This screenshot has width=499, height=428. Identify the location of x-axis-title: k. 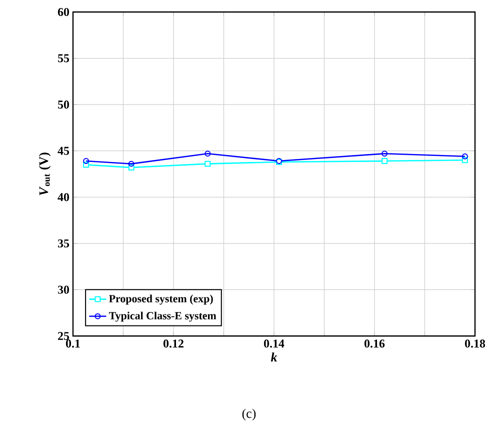
(274, 357).